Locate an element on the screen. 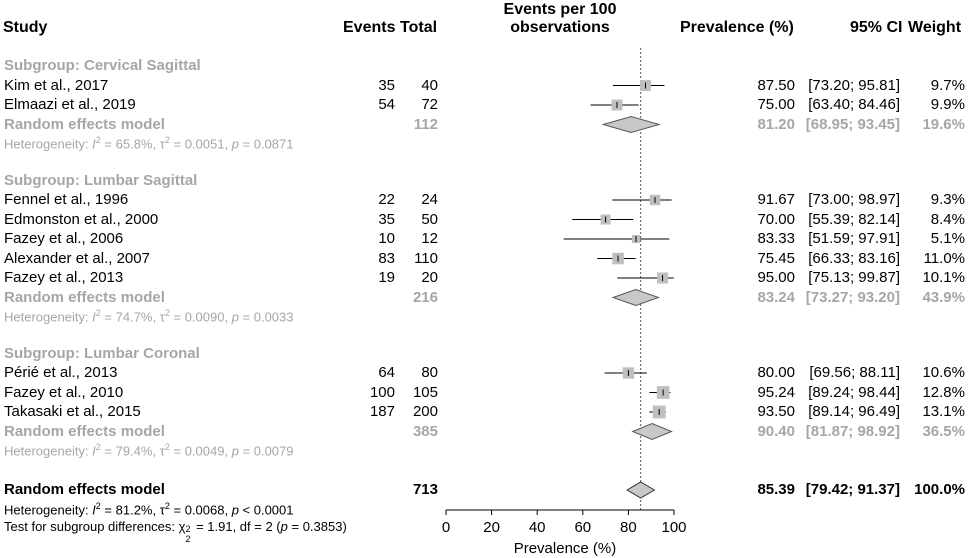  study-name: Fazey et al., 2010 is located at coordinates (64, 392).